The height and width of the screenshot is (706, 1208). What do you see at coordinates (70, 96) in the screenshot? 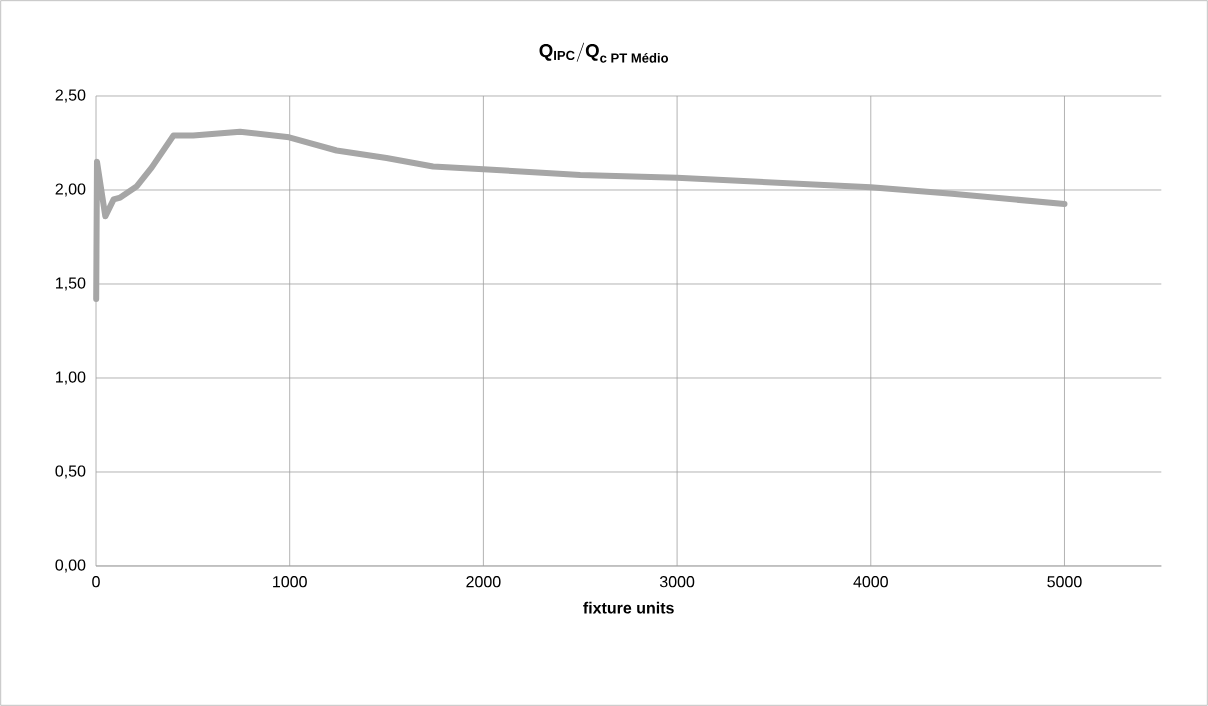
I see `y-tick-label: 2,50` at bounding box center [70, 96].